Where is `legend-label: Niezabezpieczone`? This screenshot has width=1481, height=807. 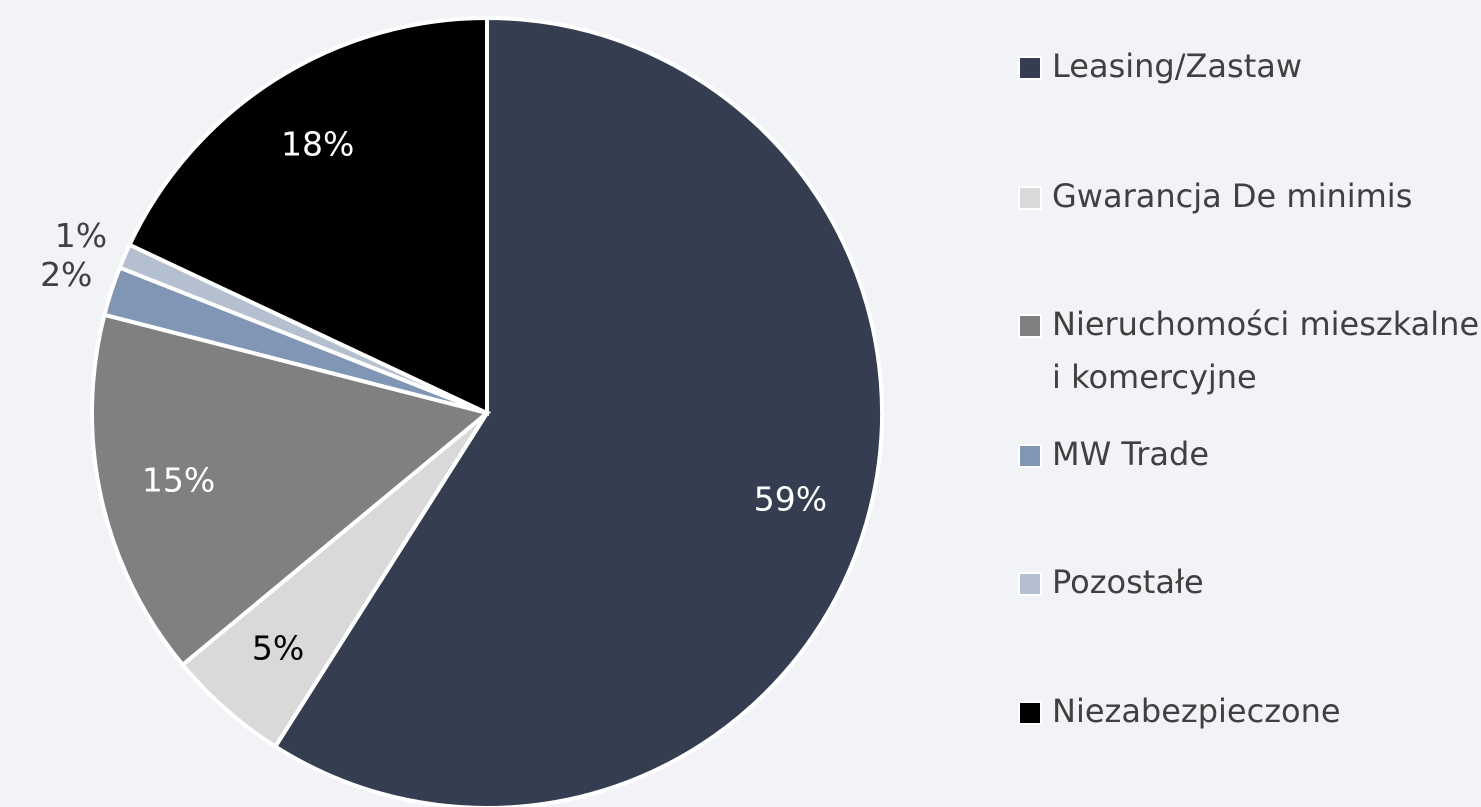
legend-label: Niezabezpieczone is located at coordinates (1196, 711).